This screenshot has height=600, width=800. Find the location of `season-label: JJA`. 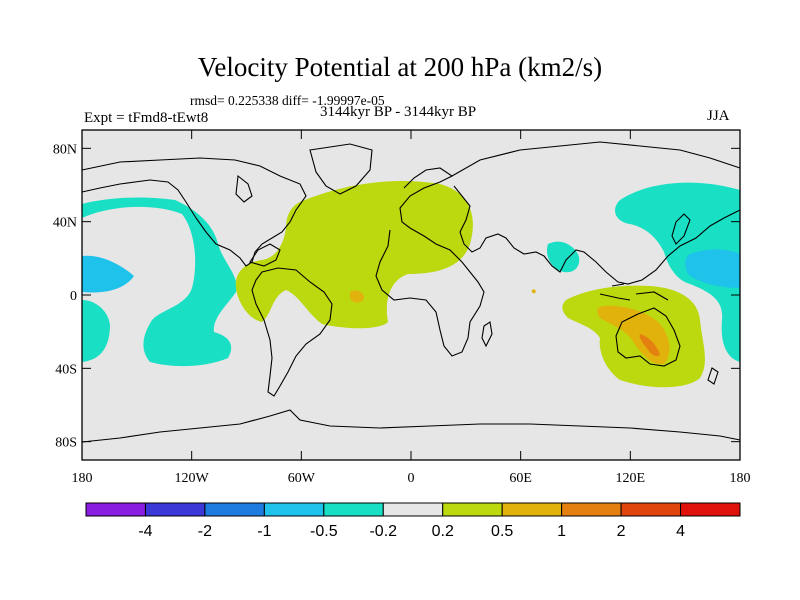

season-label: JJA is located at coordinates (718, 116).